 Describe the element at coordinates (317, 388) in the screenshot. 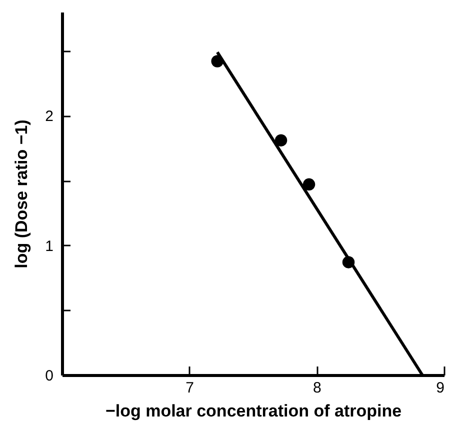

I see `x-tick-label: 8` at that location.